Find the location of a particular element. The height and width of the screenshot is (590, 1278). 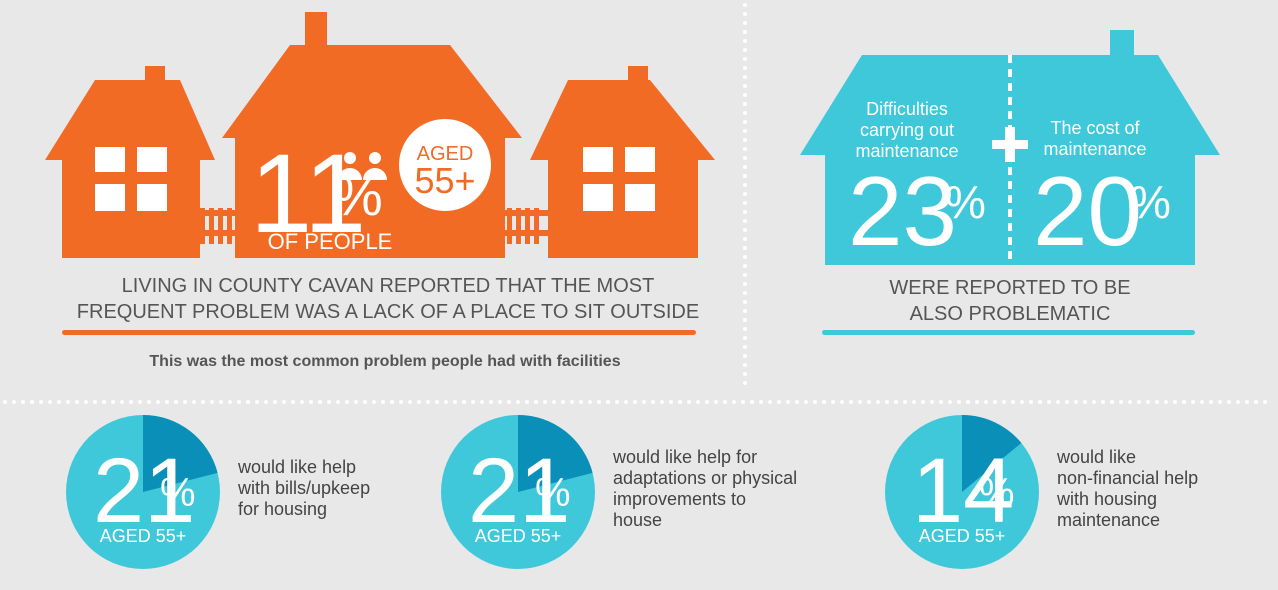

item-label: carrying out is located at coordinates (907, 130).